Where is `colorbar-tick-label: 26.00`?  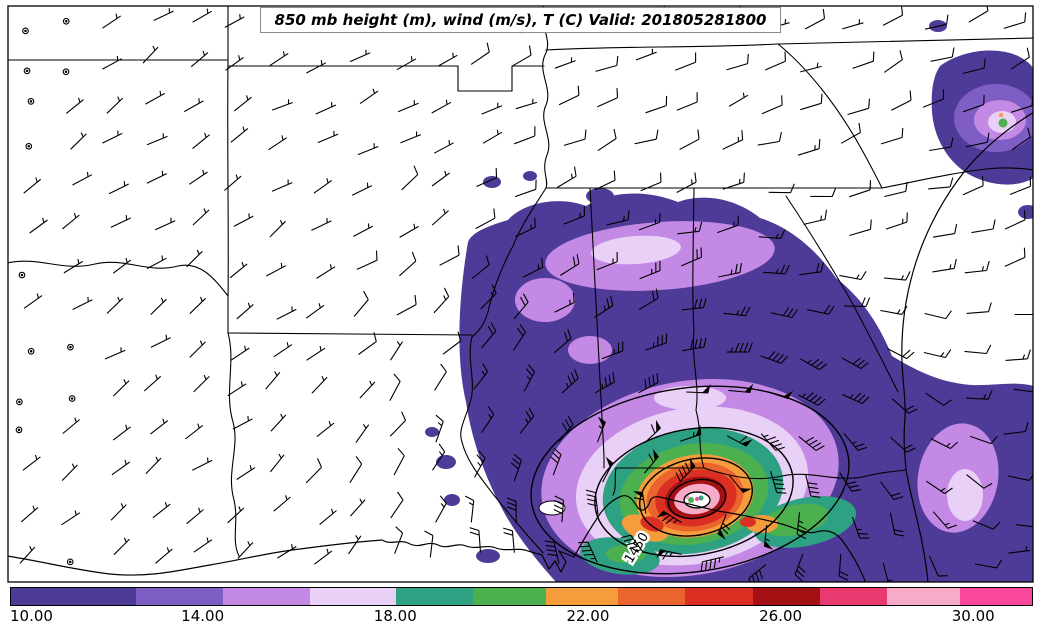
colorbar-tick-label: 26.00 is located at coordinates (781, 616).